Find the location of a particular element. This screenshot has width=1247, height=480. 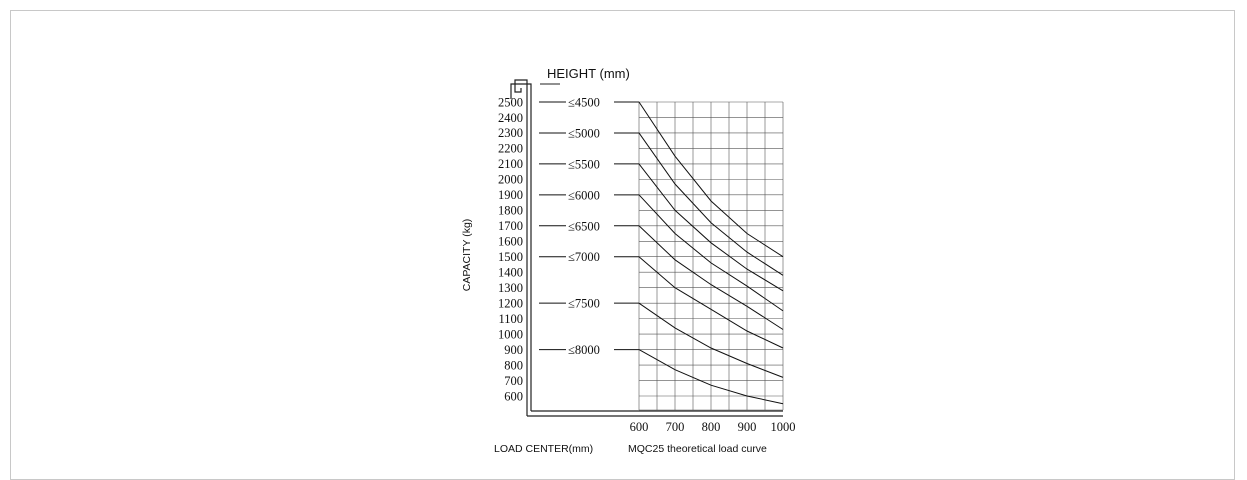

series-label: ≤7000 is located at coordinates (584, 257).